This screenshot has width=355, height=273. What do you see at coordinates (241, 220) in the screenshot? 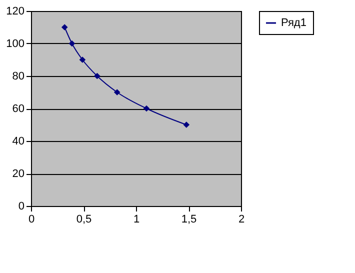
I see `x-tick-label: 2` at bounding box center [241, 220].